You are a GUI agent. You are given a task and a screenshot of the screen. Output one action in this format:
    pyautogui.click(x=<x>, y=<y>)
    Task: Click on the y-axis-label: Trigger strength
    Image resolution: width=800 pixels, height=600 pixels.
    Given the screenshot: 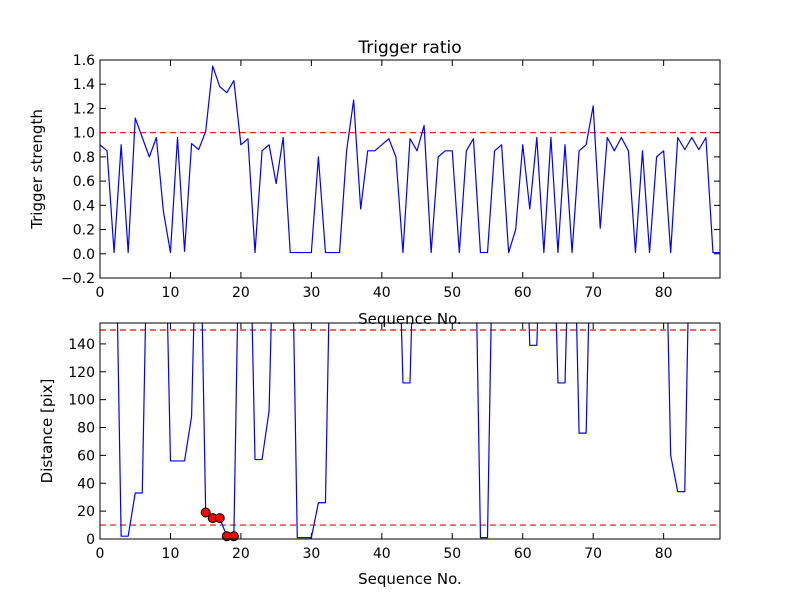 What is the action you would take?
    pyautogui.click(x=37, y=169)
    